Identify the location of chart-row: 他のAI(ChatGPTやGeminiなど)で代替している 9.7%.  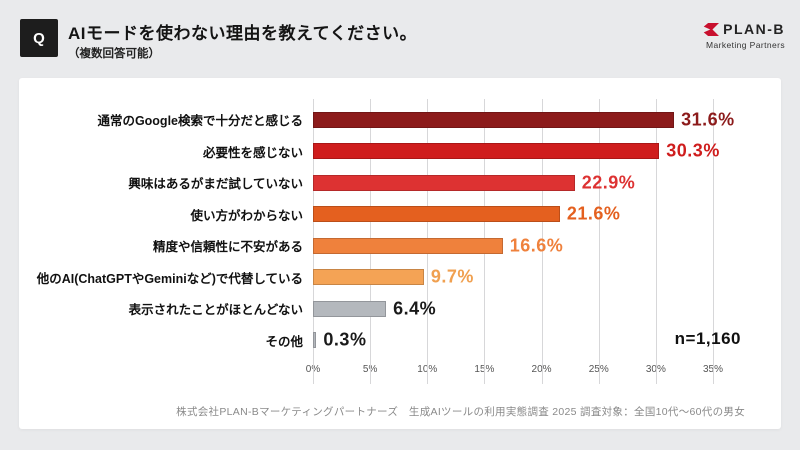
(387, 278).